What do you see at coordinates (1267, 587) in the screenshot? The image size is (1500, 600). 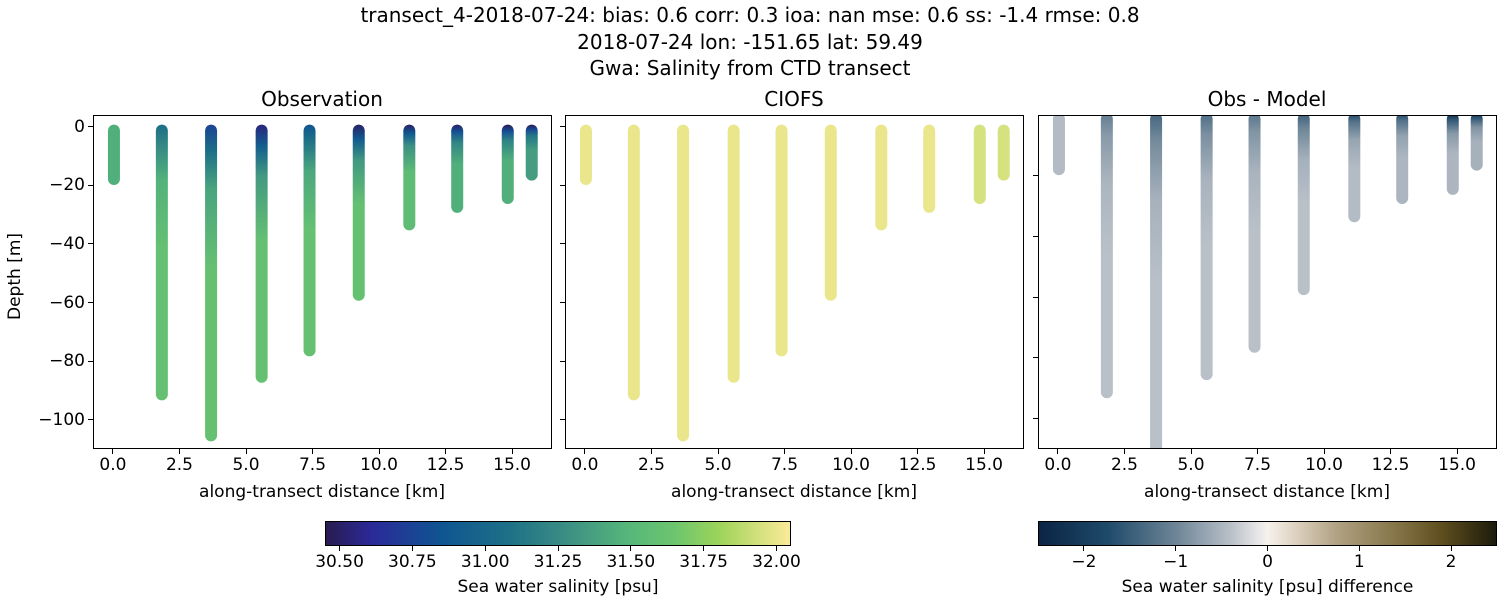 I see `difference-colorbar-label: Sea water salinity [psu] difference` at bounding box center [1267, 587].